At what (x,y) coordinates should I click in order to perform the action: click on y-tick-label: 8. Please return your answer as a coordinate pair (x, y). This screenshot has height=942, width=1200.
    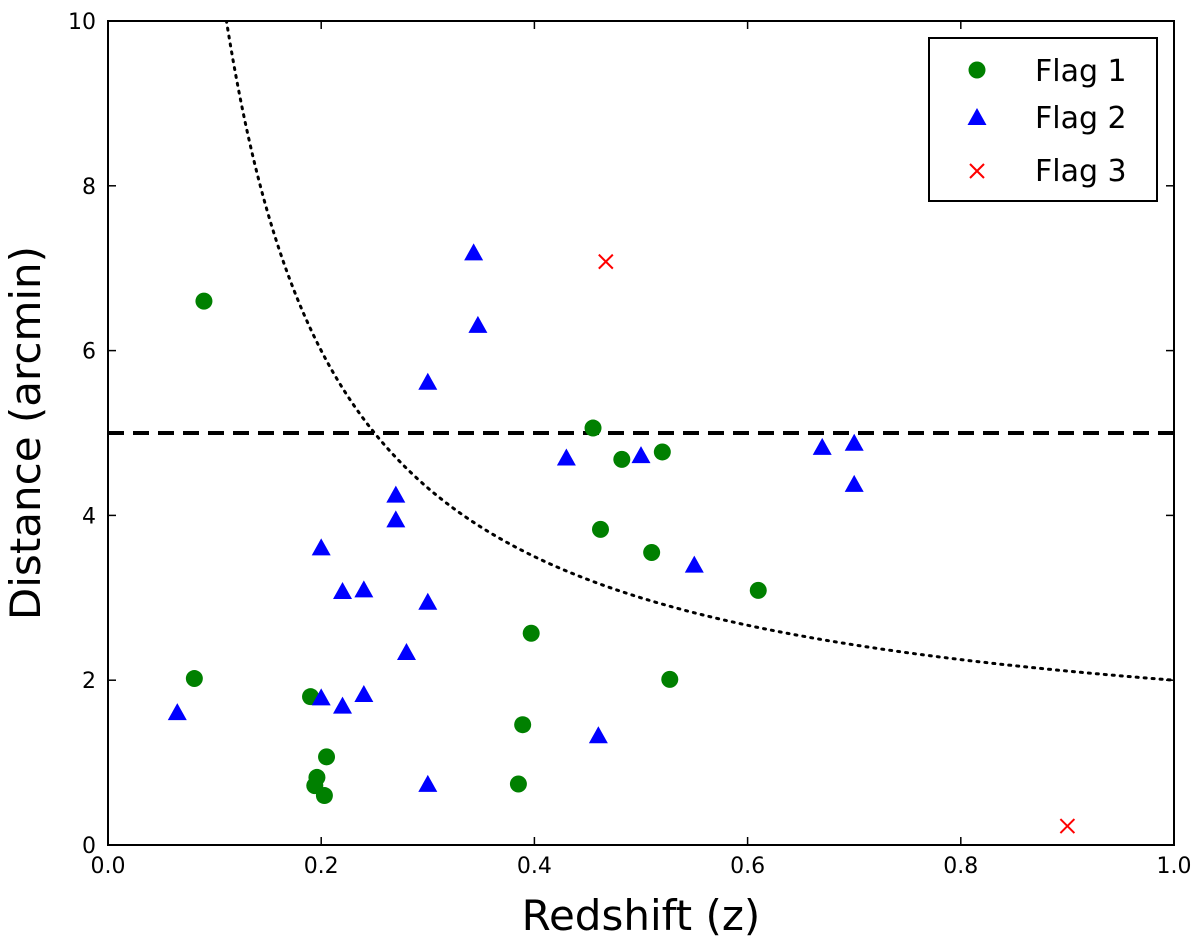
    Looking at the image, I should click on (89, 187).